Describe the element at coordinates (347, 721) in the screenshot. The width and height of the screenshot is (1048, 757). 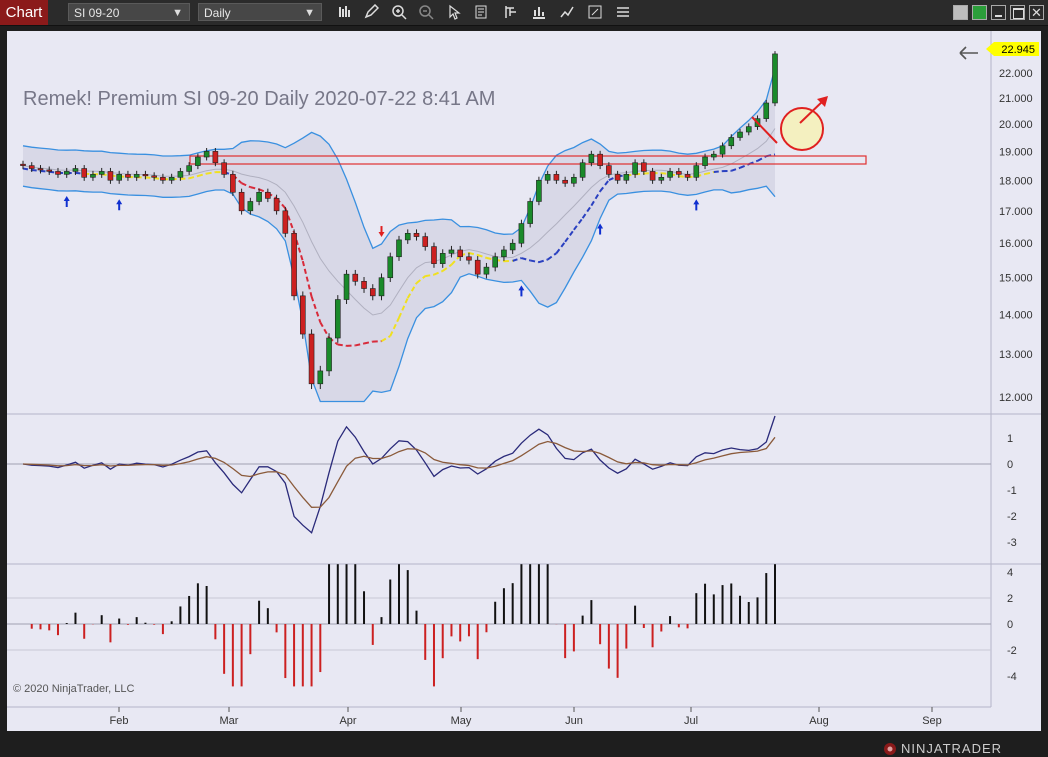
I see `time-axis-label: Apr` at that location.